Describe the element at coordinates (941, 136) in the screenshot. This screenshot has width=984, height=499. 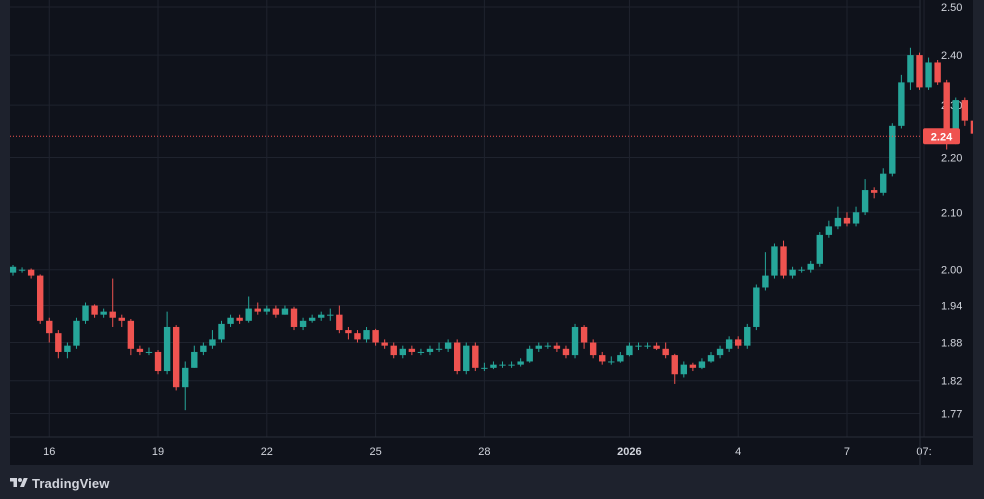
I see `last-price-badge` at that location.